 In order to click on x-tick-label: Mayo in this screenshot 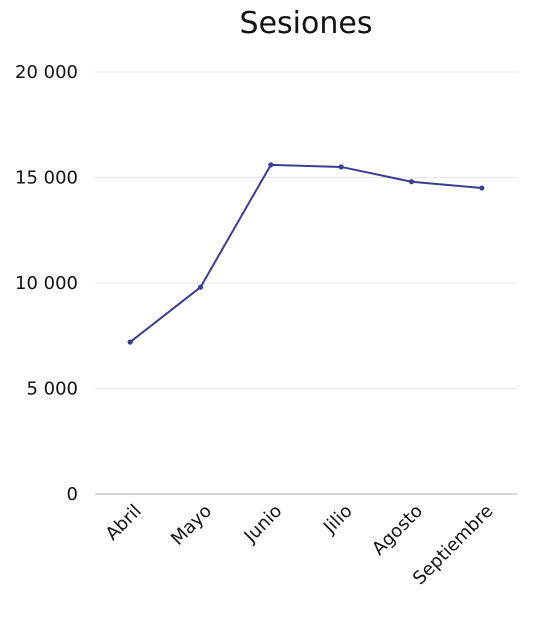, I will do `click(191, 525)`.